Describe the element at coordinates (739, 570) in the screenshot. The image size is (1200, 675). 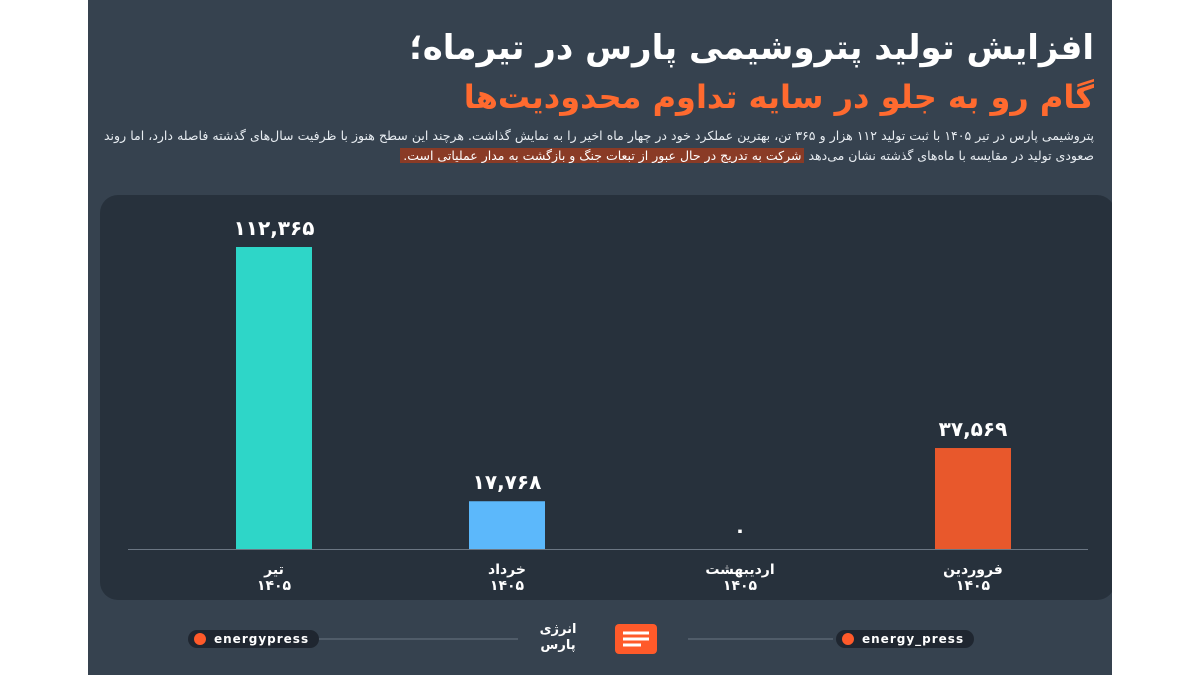
I see `x-tick-label: اردیبهشت` at that location.